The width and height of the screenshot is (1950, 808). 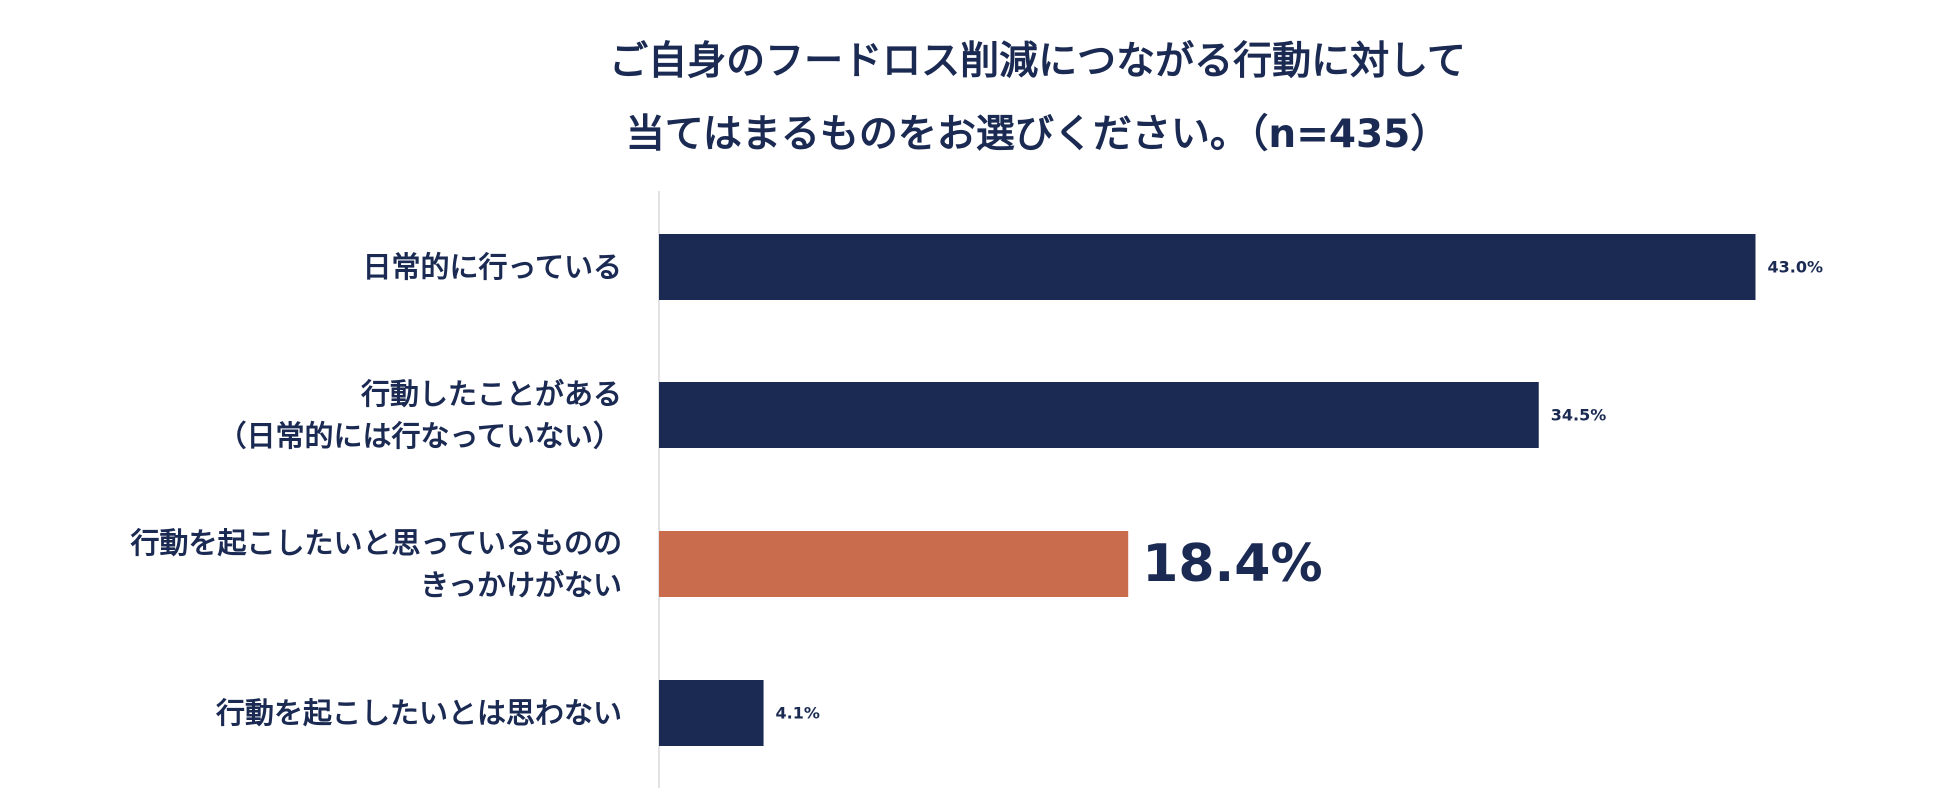 What do you see at coordinates (1232, 564) in the screenshot?
I see `data-label-2: 18.4%` at bounding box center [1232, 564].